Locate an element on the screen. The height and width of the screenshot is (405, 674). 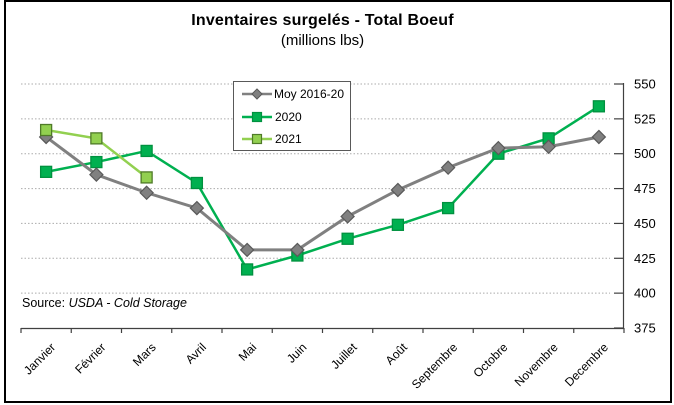
y-tick-label: 375 is located at coordinates (645, 328).